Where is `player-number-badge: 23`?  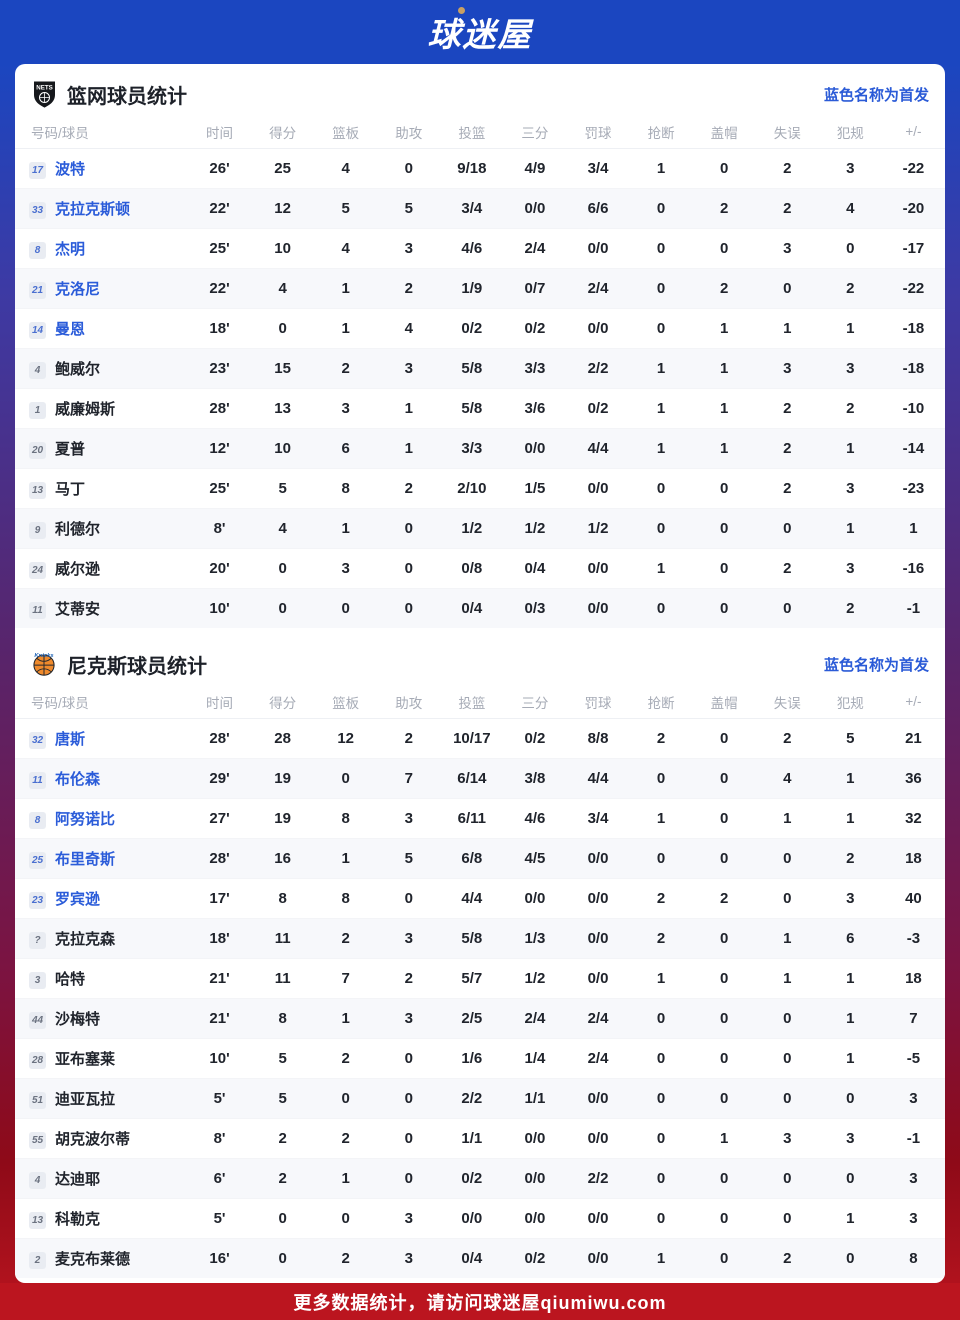 player-number-badge: 23 is located at coordinates (37, 900).